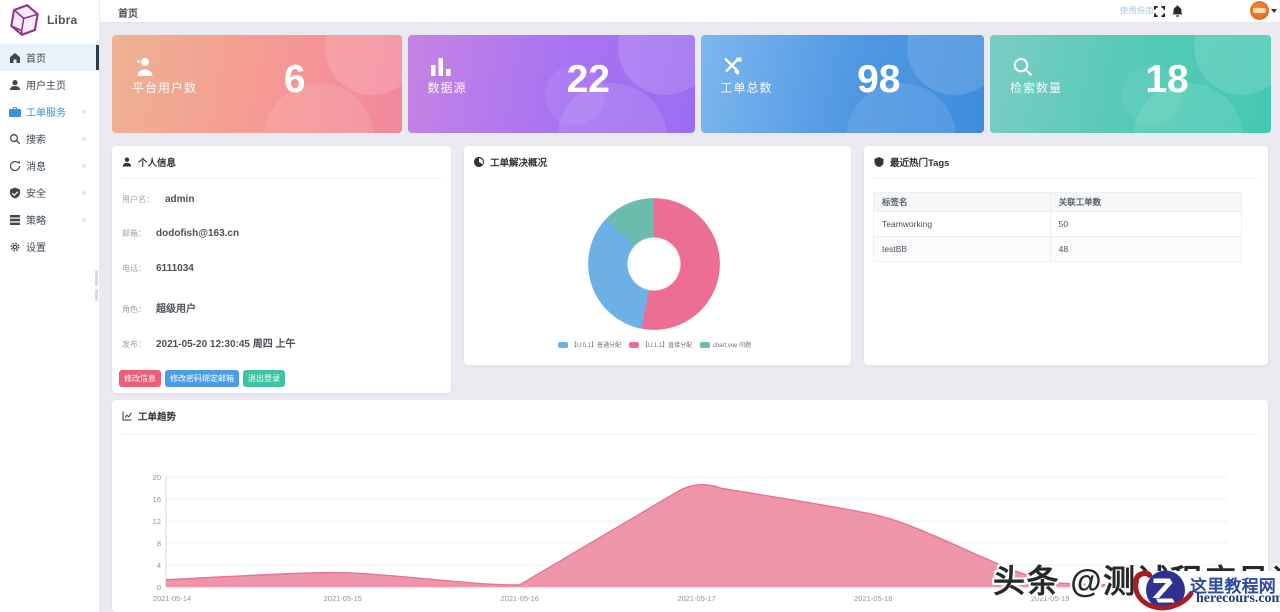  I want to click on svg-text: 2021-05-17, so click(696, 598).